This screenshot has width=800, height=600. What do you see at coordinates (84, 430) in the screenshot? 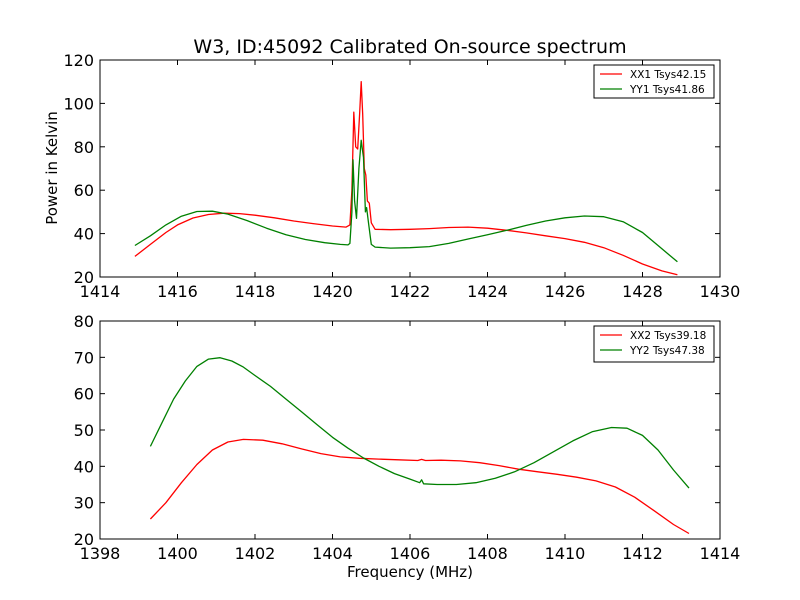
I see `y-tick-label: 50` at bounding box center [84, 430].